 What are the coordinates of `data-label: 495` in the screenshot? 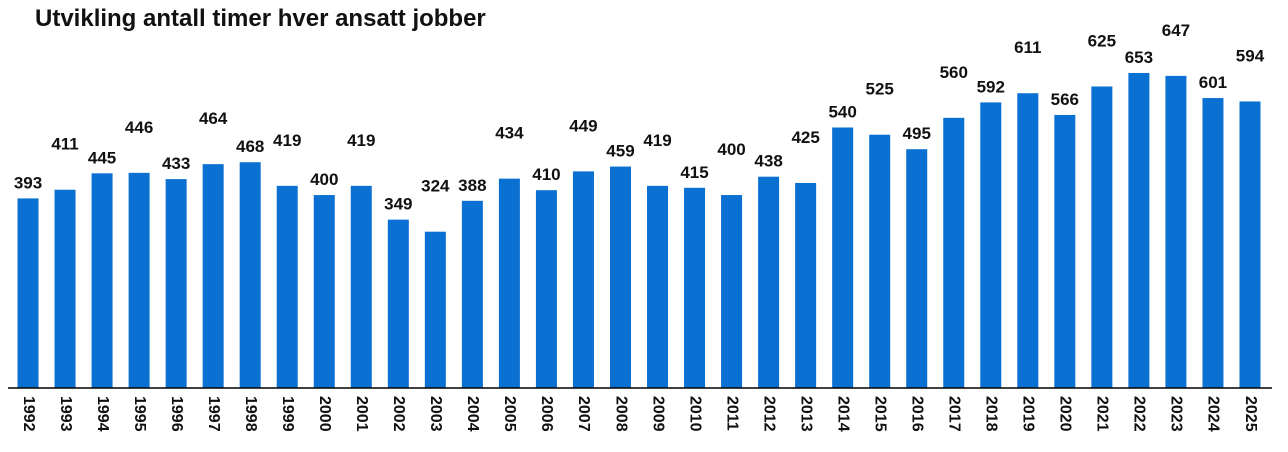 It's located at (917, 133).